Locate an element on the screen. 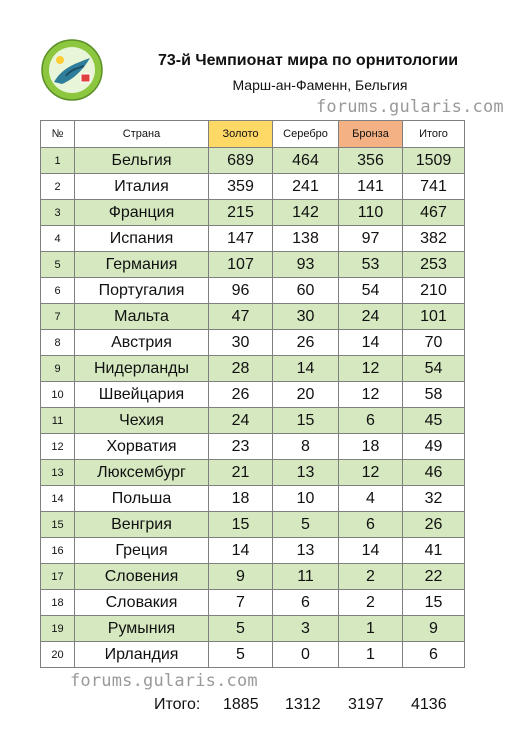 Image resolution: width=523 pixels, height=749 pixels. cell-rank: 19 is located at coordinates (57, 628).